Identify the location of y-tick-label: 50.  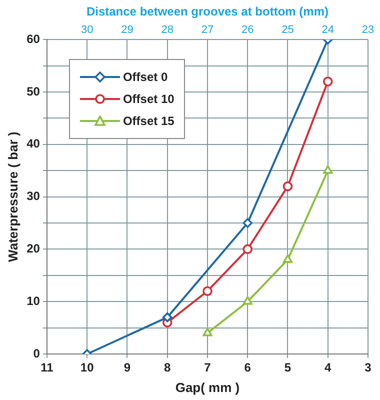
(33, 91).